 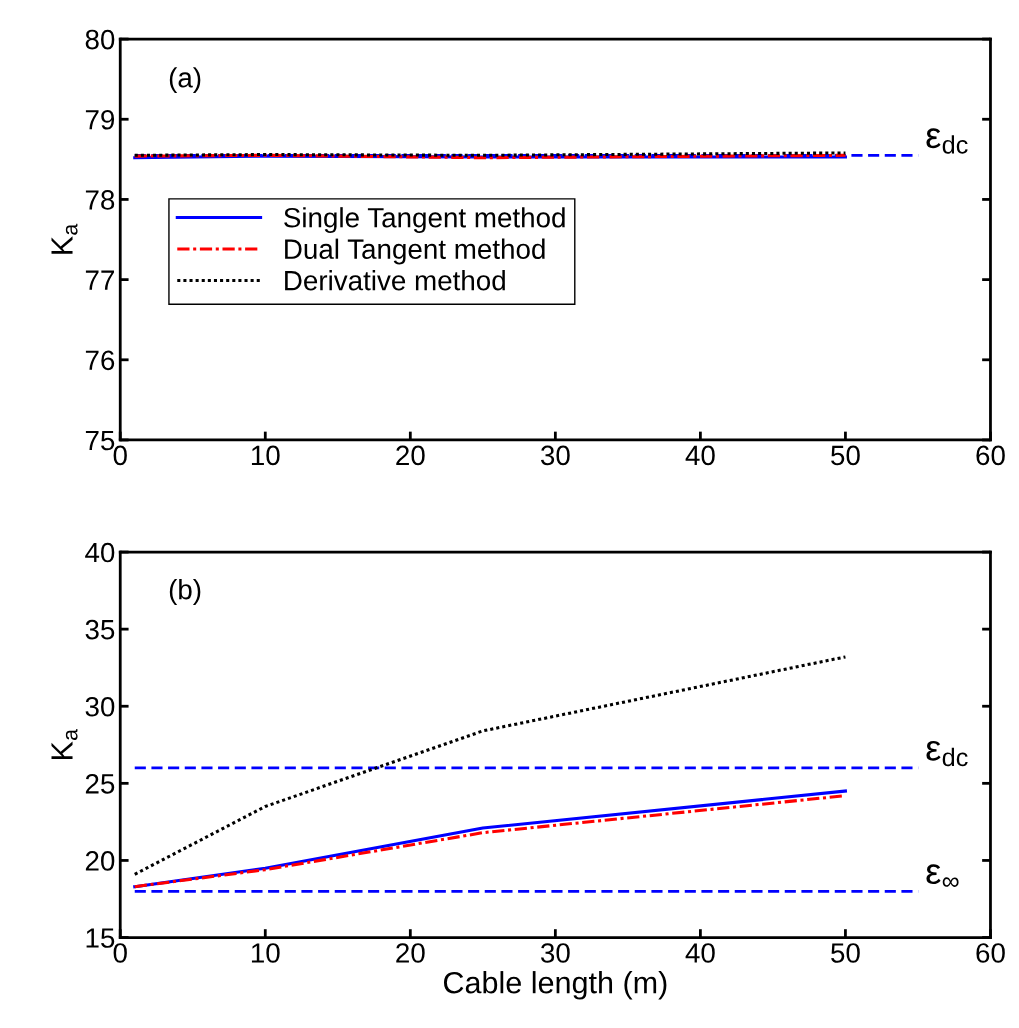 What do you see at coordinates (99, 280) in the screenshot?
I see `y-tick-label: 77` at bounding box center [99, 280].